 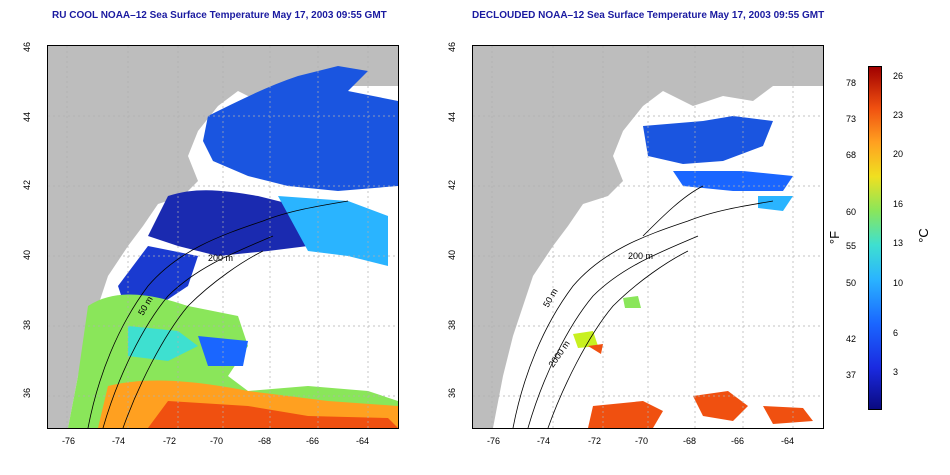 I want to click on f-tick: 42, so click(x=851, y=339).